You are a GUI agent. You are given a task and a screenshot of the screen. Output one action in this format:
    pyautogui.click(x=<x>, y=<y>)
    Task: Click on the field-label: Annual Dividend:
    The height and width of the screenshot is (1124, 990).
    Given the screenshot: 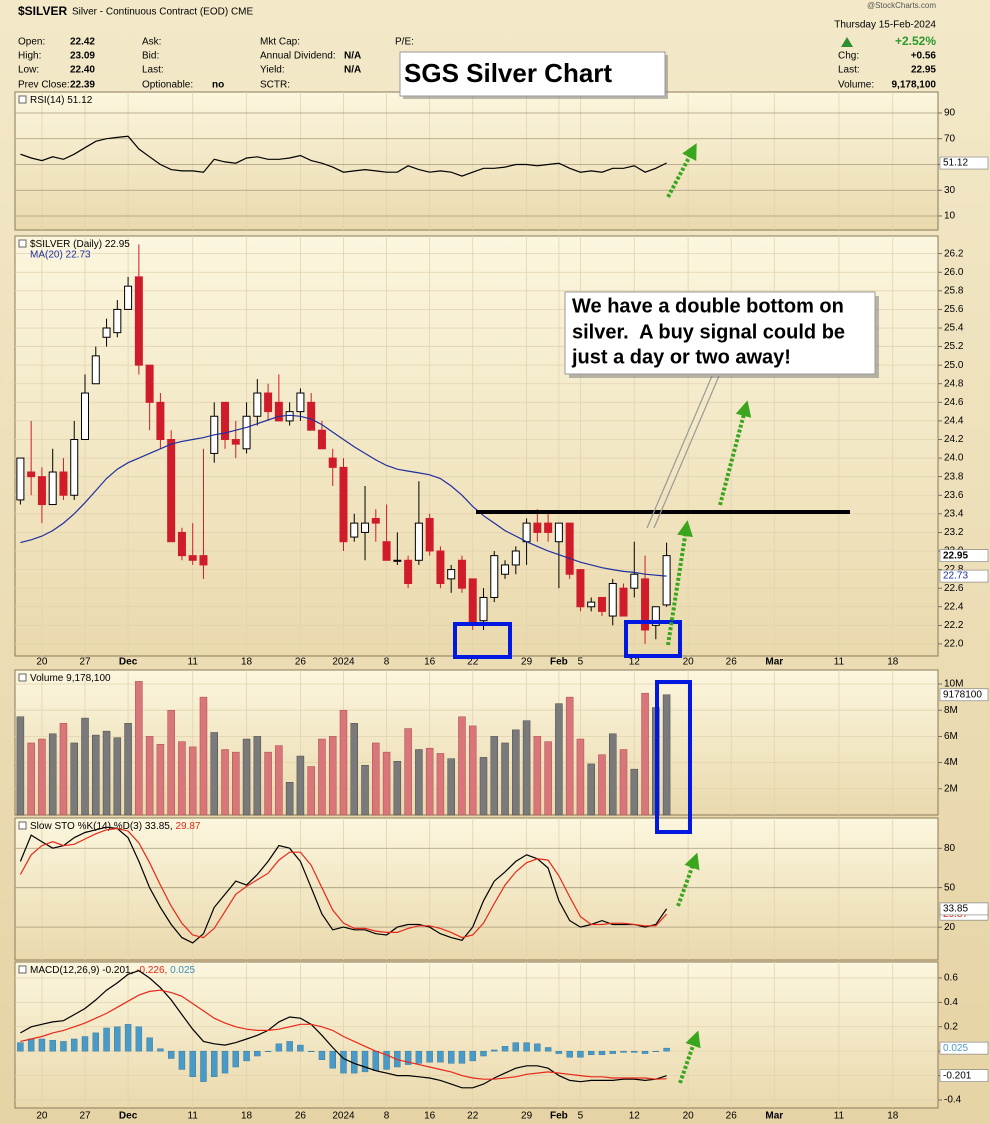 What is the action you would take?
    pyautogui.click(x=298, y=56)
    